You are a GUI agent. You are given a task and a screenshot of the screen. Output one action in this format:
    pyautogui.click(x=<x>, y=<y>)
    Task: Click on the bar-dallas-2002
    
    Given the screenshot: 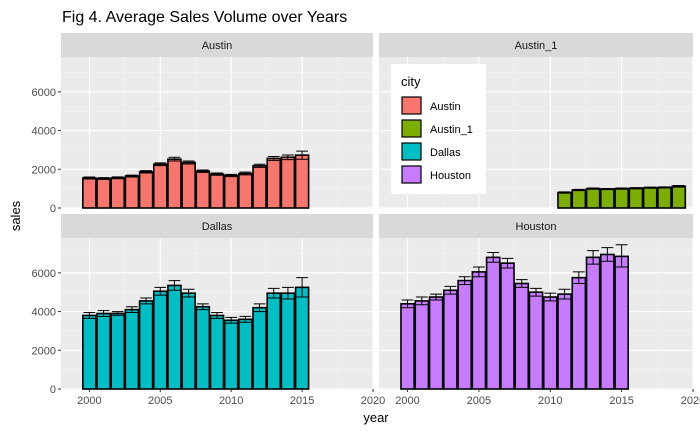 What is the action you would take?
    pyautogui.click(x=118, y=351)
    